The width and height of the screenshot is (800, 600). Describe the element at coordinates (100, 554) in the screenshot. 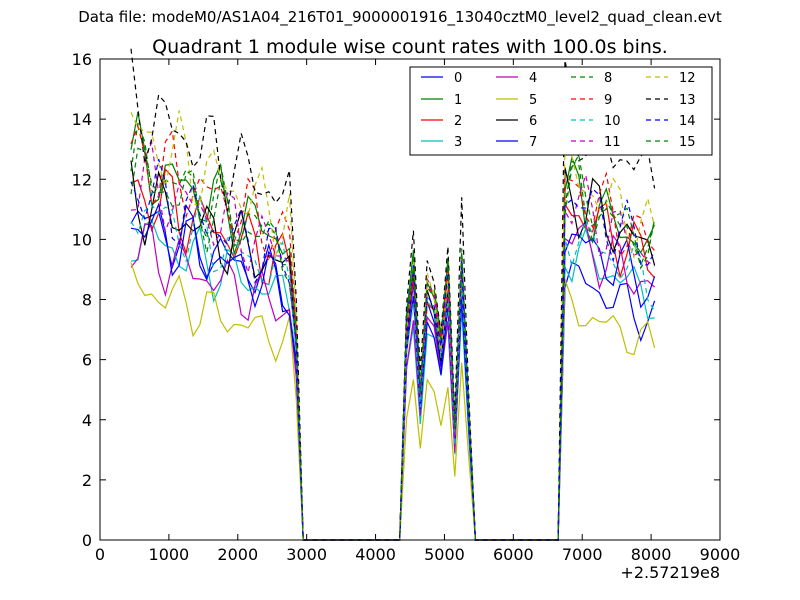

I see `x-tick-label: 0` at that location.